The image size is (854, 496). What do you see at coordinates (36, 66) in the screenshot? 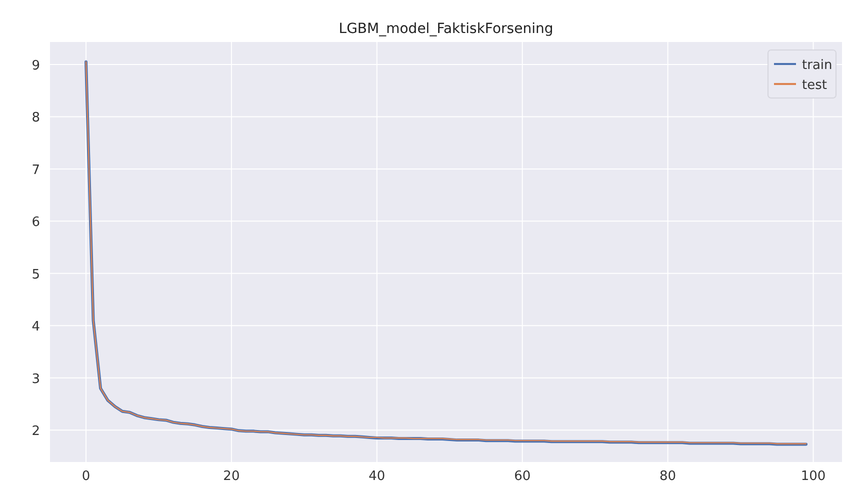
I see `y-tick-label: 9` at bounding box center [36, 66].